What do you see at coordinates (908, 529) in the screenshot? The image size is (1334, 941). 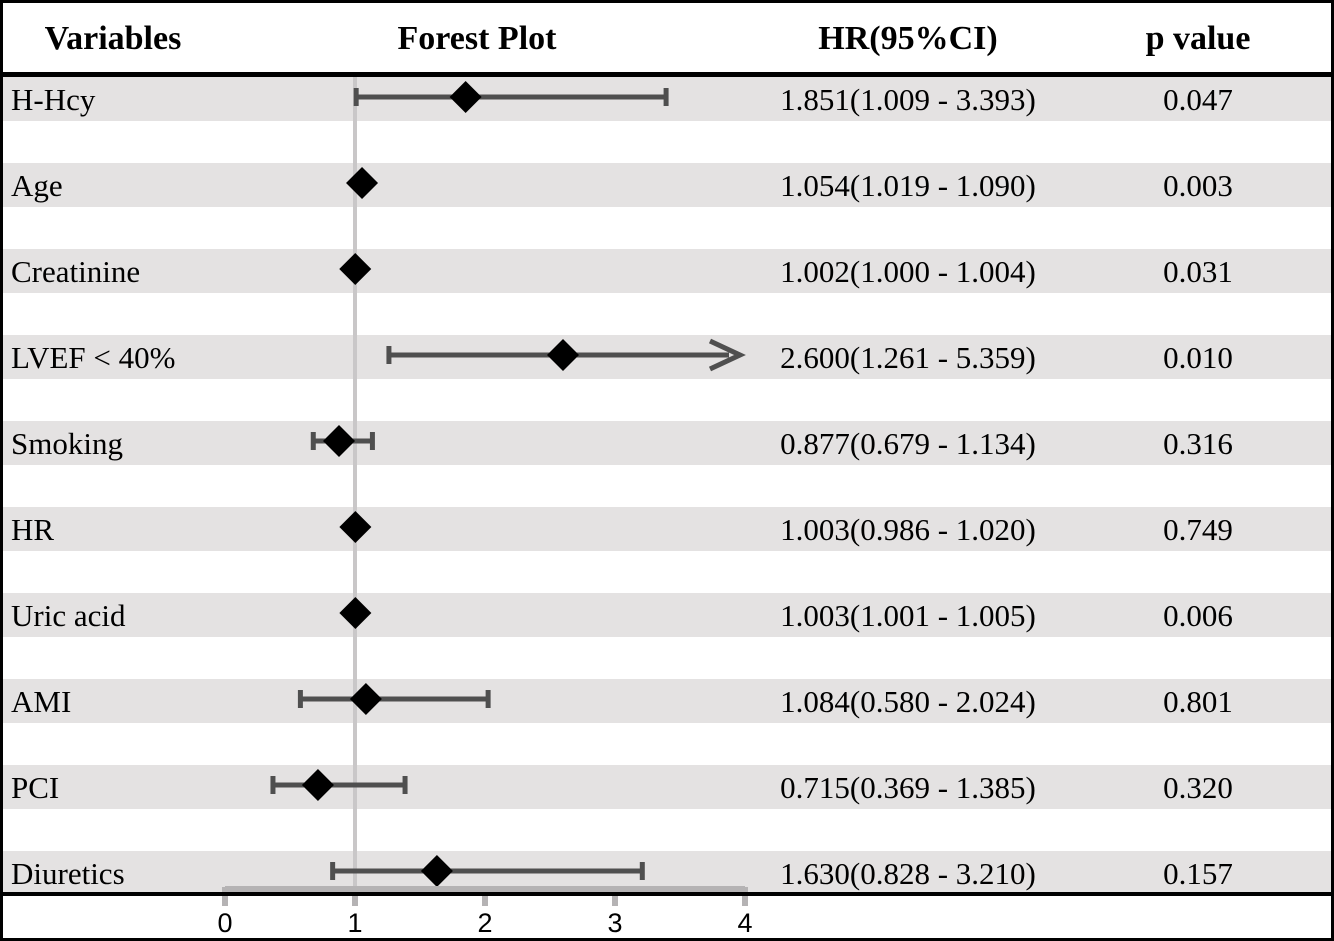 I see `row-hr-ci-value: 1.003(0.986 - 1.020)` at bounding box center [908, 529].